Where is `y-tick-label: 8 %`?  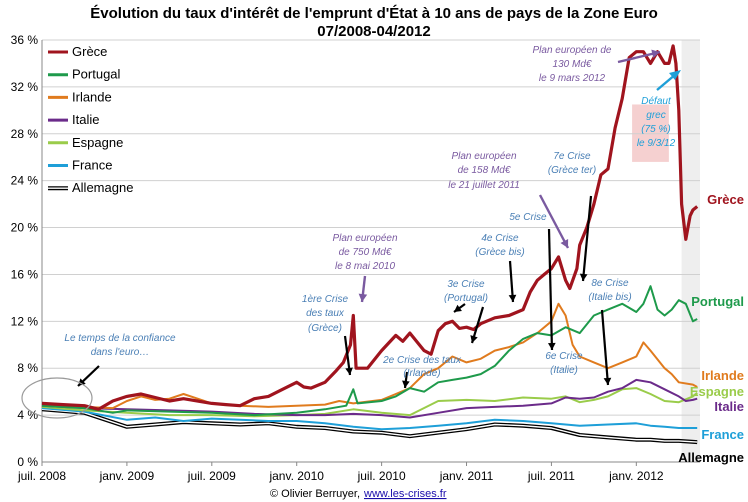
y-tick-label: 8 % is located at coordinates (27, 368).